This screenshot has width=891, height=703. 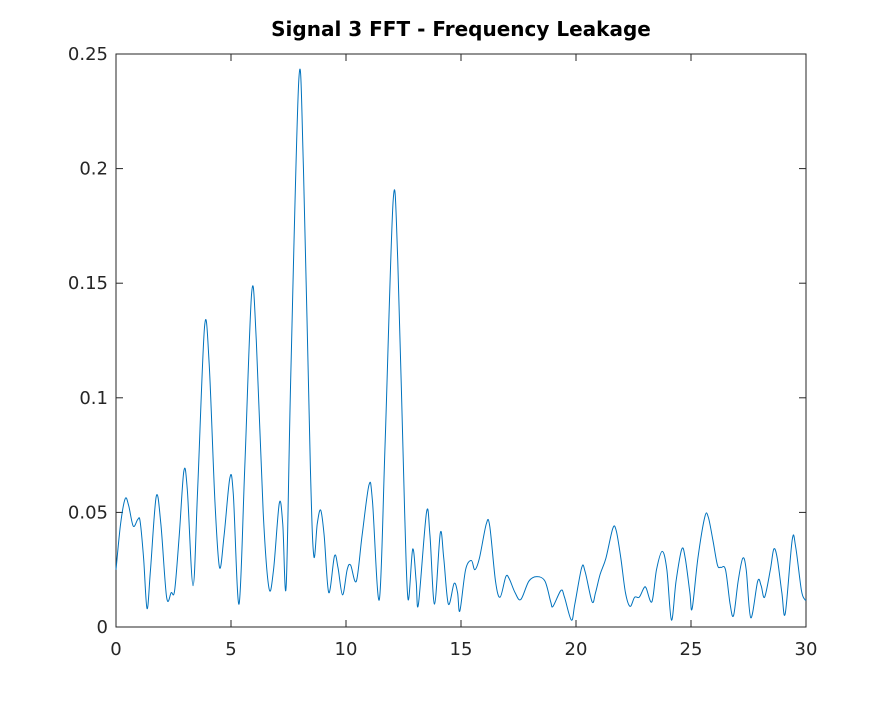 What do you see at coordinates (576, 649) in the screenshot?
I see `x-tick-label: 20` at bounding box center [576, 649].